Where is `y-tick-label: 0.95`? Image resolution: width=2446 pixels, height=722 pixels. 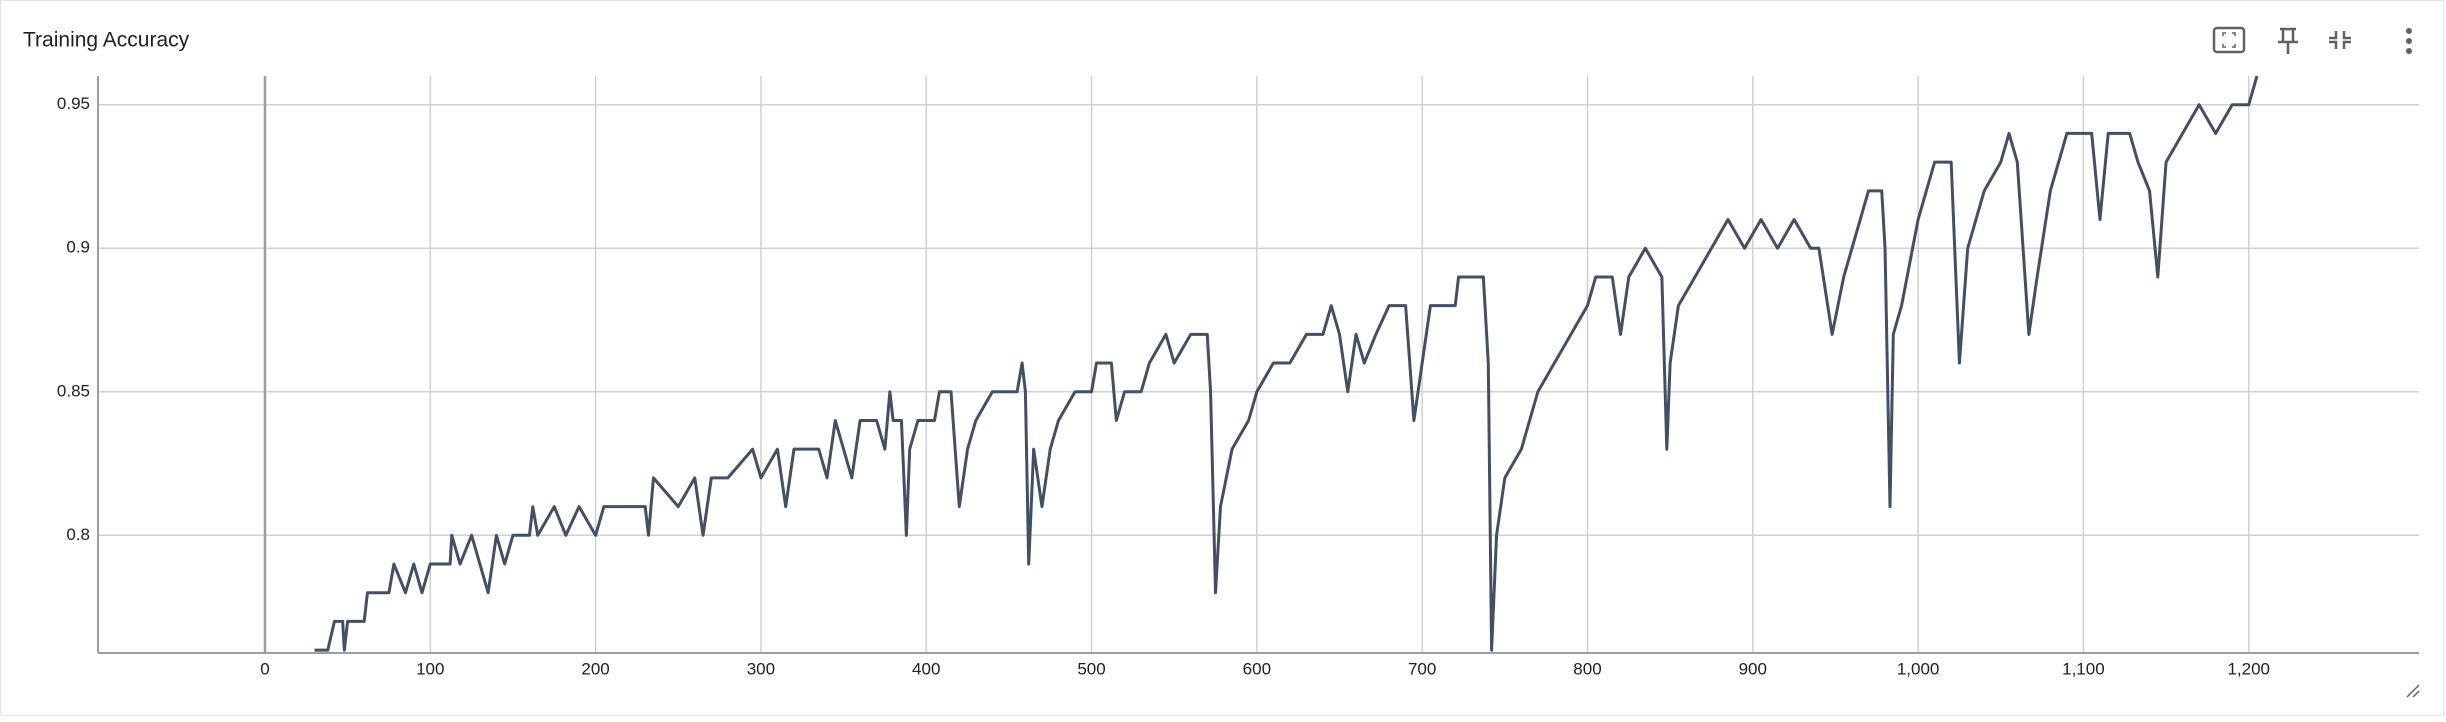 y-tick-label: 0.95 is located at coordinates (73, 103).